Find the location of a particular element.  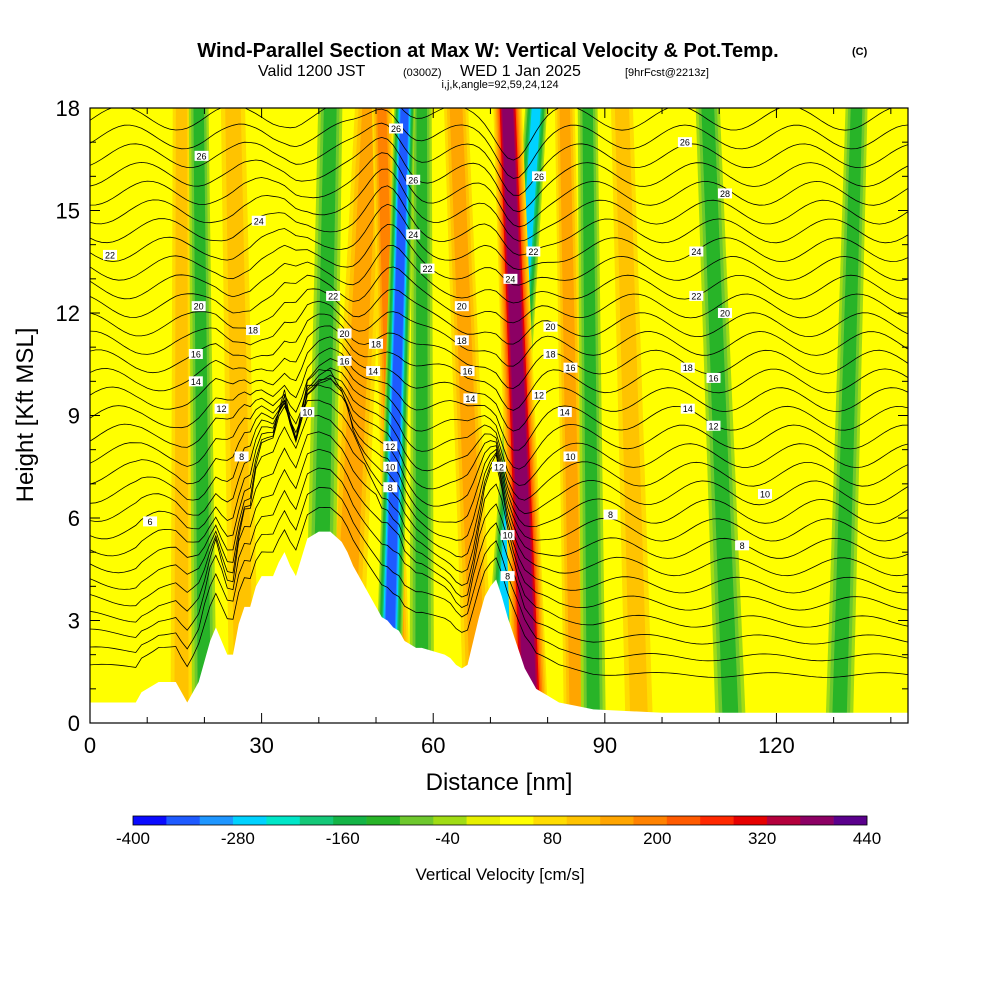

theta-label-11: 26 is located at coordinates (396, 128).